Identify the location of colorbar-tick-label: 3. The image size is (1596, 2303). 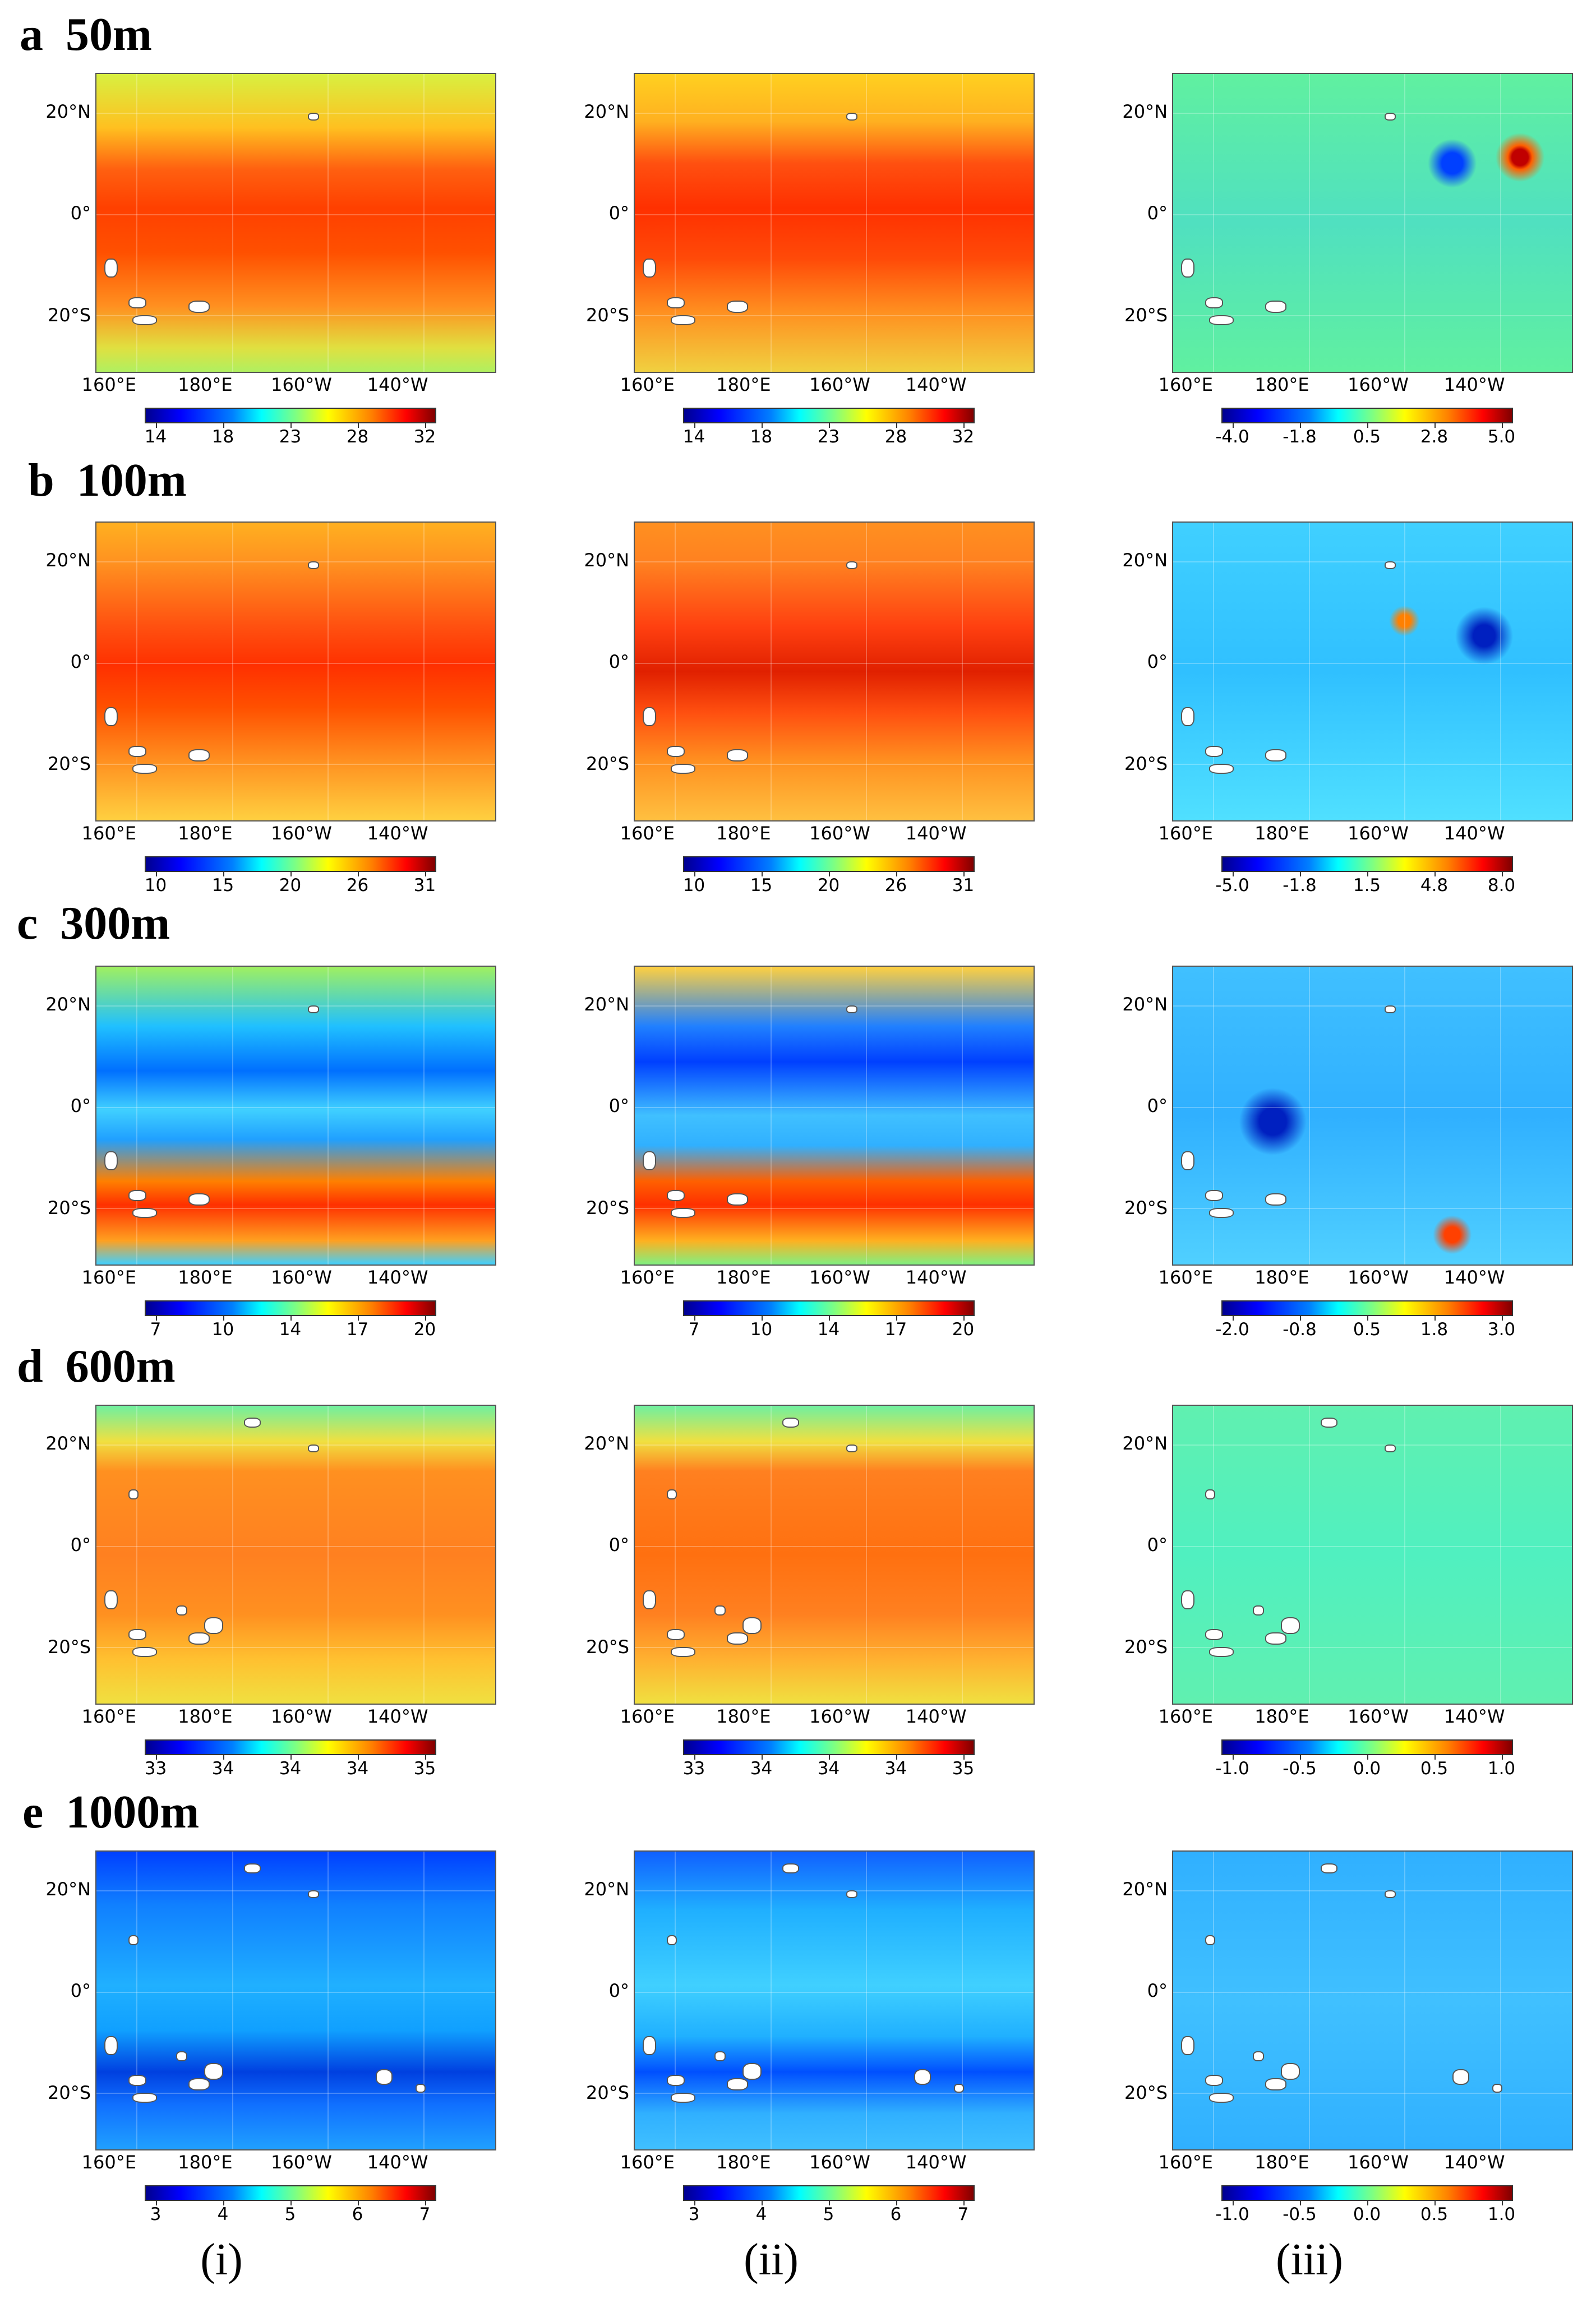
(156, 2214).